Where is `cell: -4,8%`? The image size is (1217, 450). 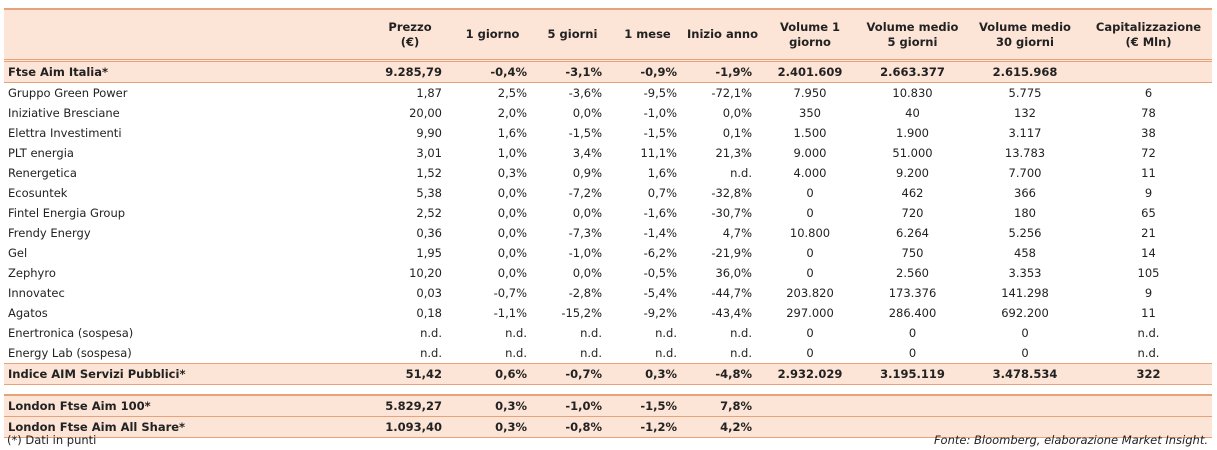 cell: -4,8% is located at coordinates (722, 374).